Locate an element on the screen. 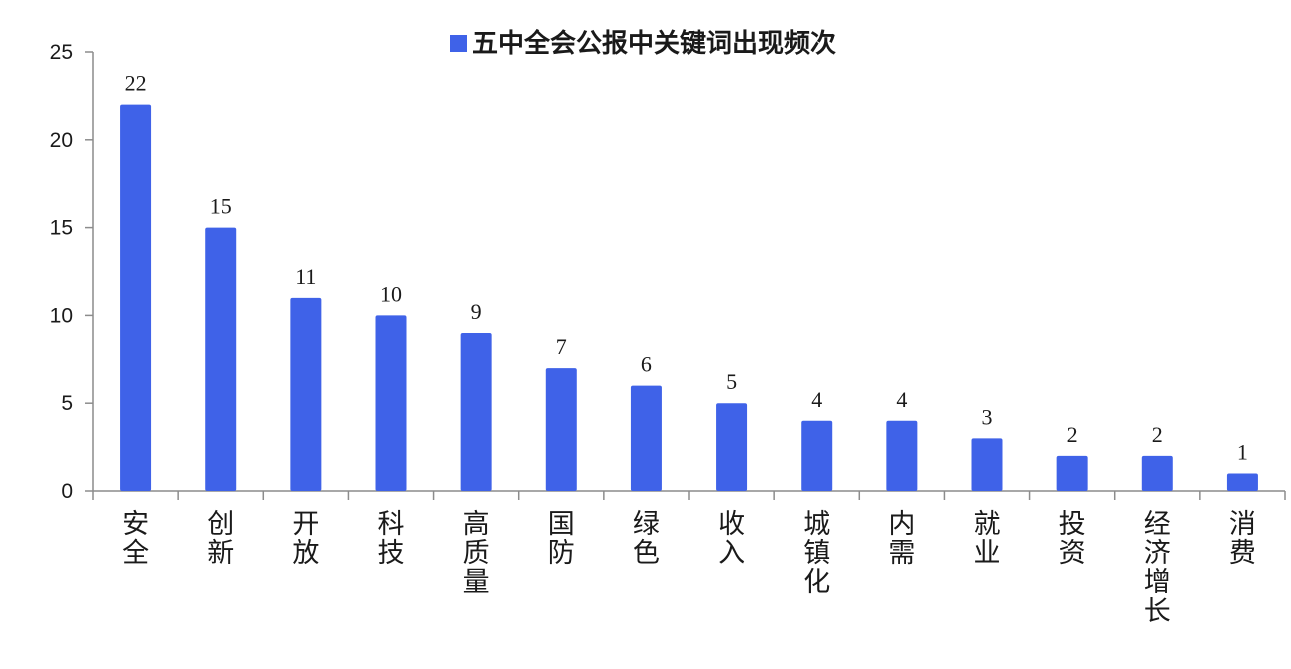 The width and height of the screenshot is (1291, 669). data-label: 6 is located at coordinates (646, 364).